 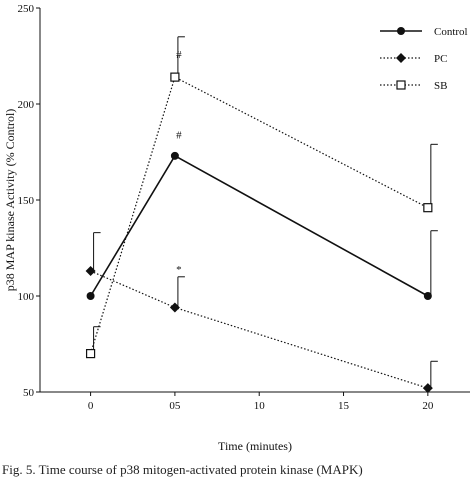 What do you see at coordinates (26, 201) in the screenshot?
I see `y-tick-label: 150` at bounding box center [26, 201].